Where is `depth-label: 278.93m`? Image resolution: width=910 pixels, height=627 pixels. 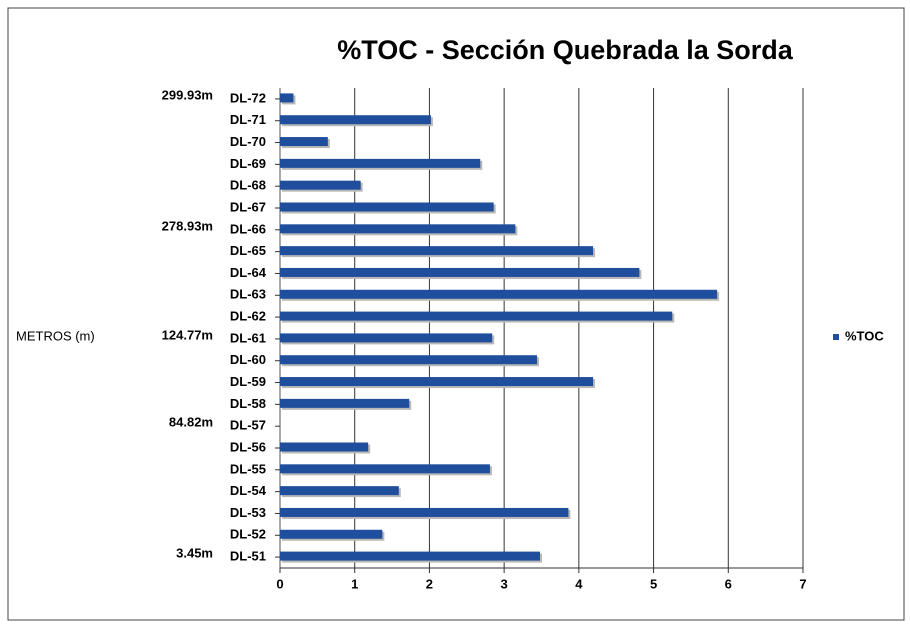
depth-label: 278.93m is located at coordinates (187, 225).